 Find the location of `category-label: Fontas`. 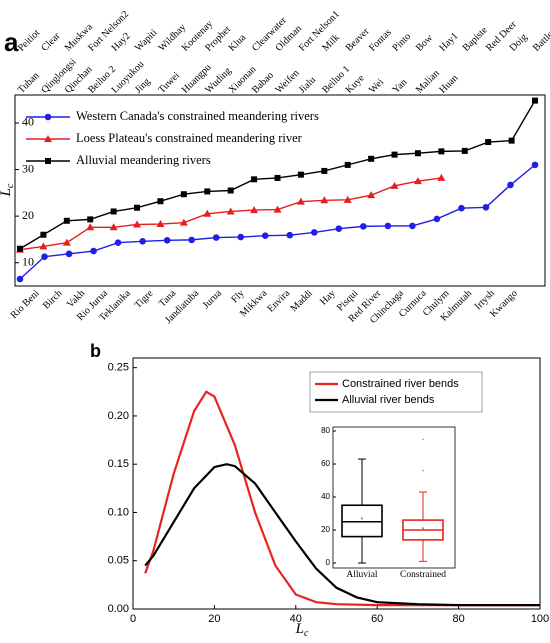

category-label: Fontas is located at coordinates (380, 40).